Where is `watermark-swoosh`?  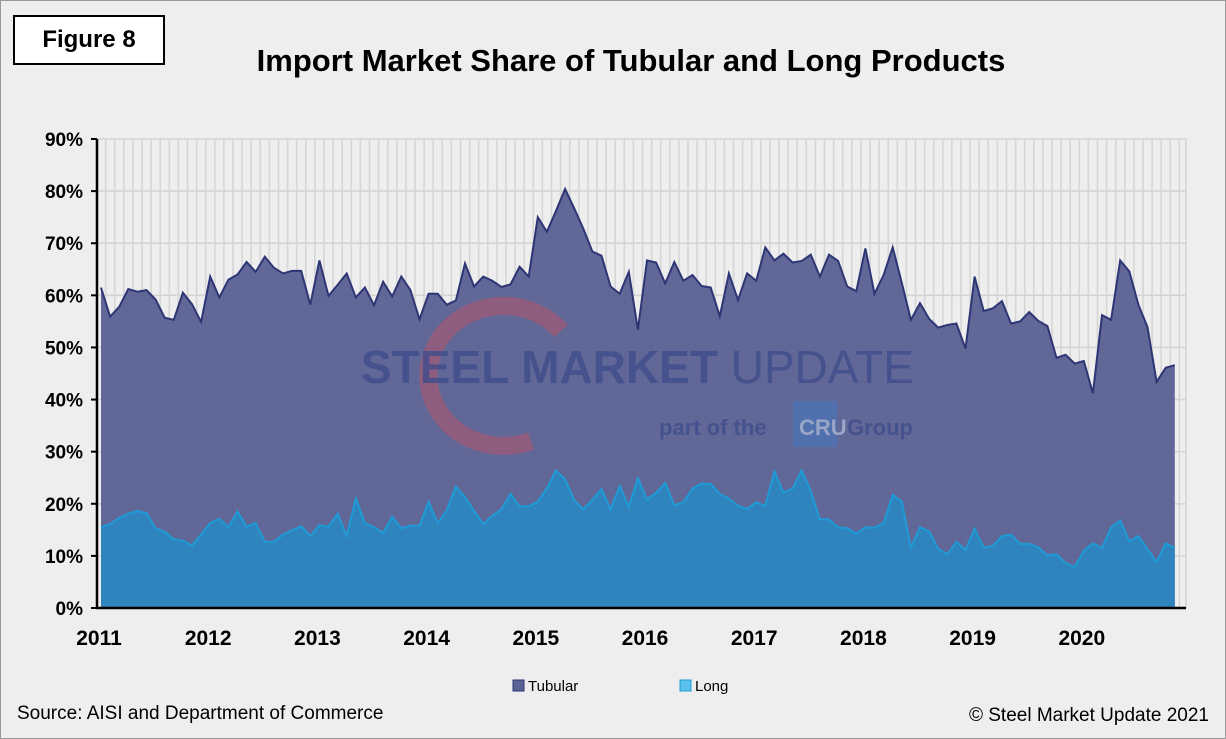 watermark-swoosh is located at coordinates (493, 375).